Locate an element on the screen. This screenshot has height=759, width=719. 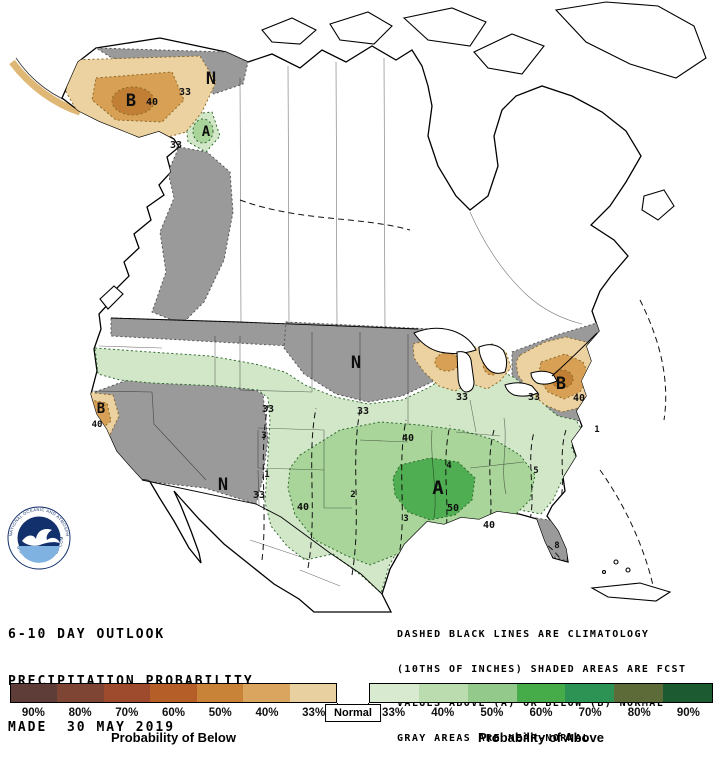
legend-cell-above-33% is located at coordinates (394, 693).